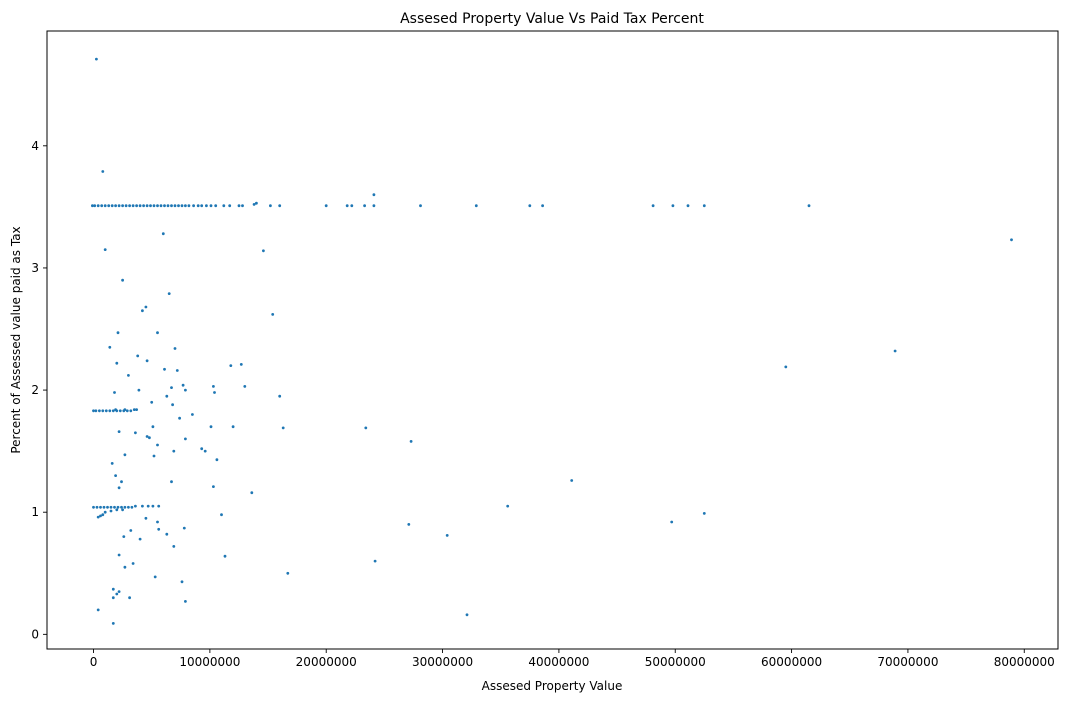 The height and width of the screenshot is (701, 1067). Describe the element at coordinates (907, 662) in the screenshot. I see `x-tick-label: 70000000` at that location.